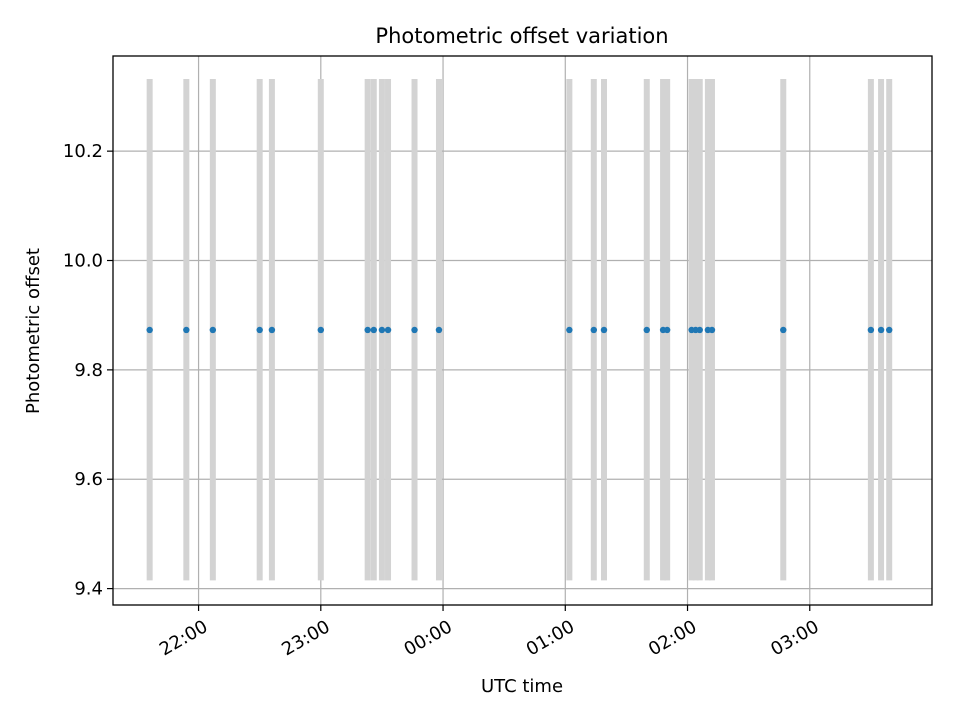 This screenshot has height=720, width=960. What do you see at coordinates (33, 331) in the screenshot?
I see `y-axis-label: Photometric offset` at bounding box center [33, 331].